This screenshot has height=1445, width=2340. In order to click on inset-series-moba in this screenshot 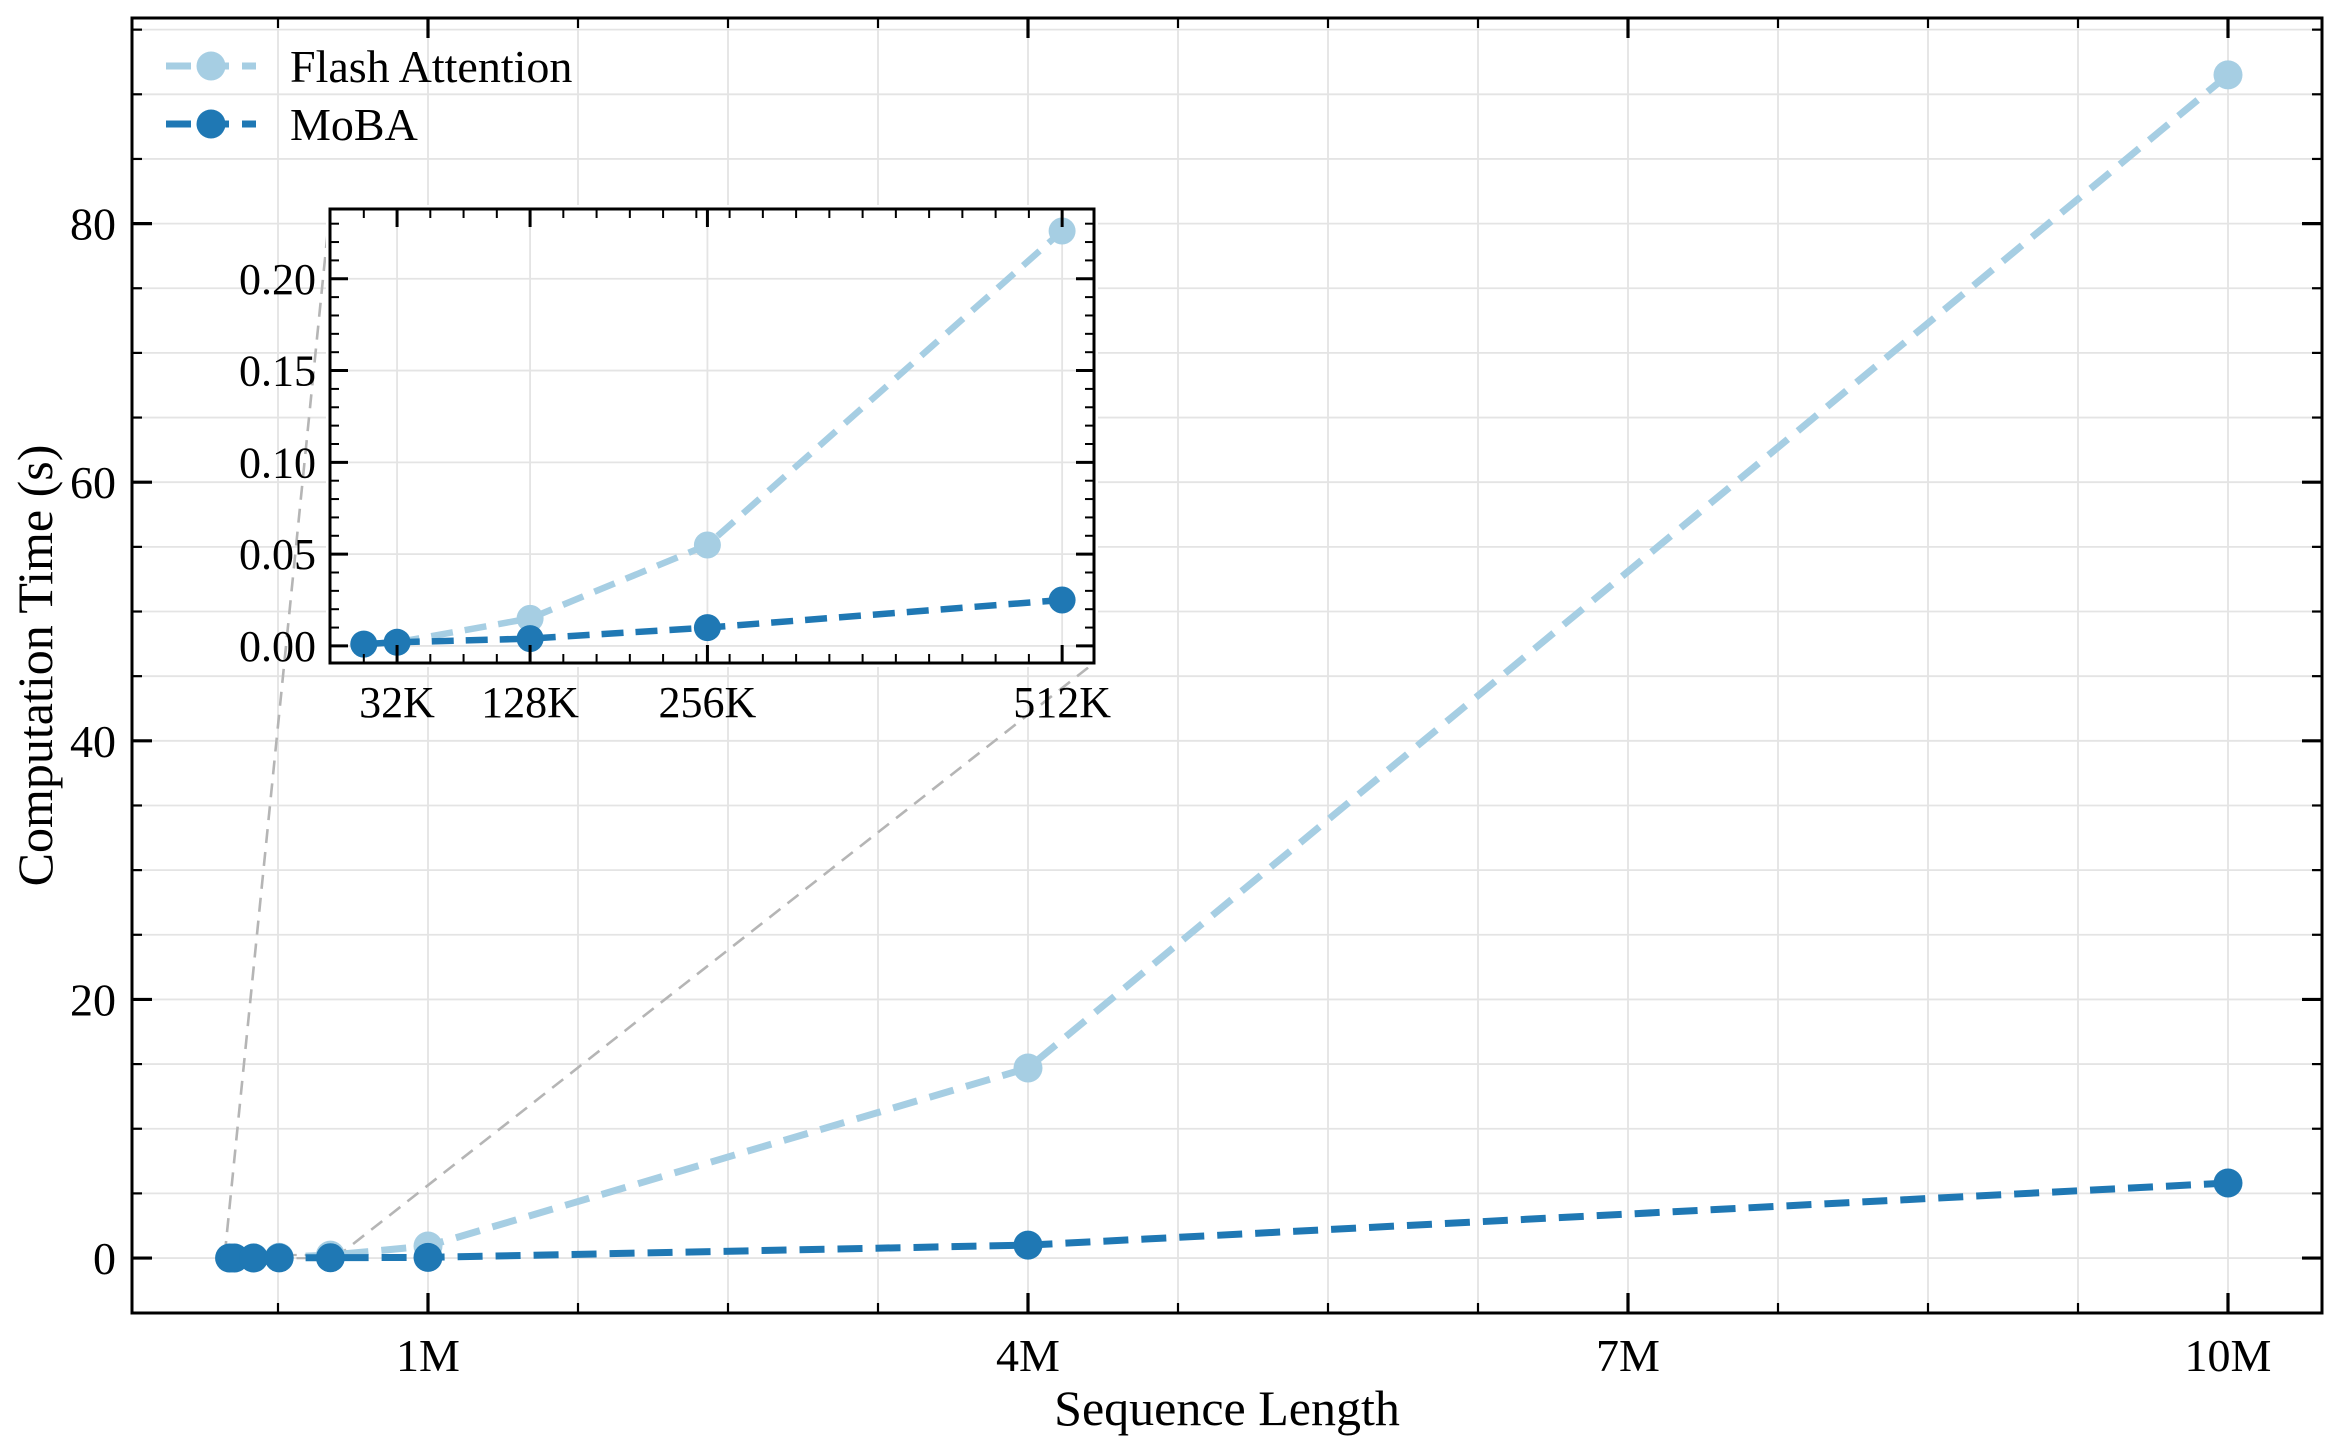, I will do `click(713, 622)`.